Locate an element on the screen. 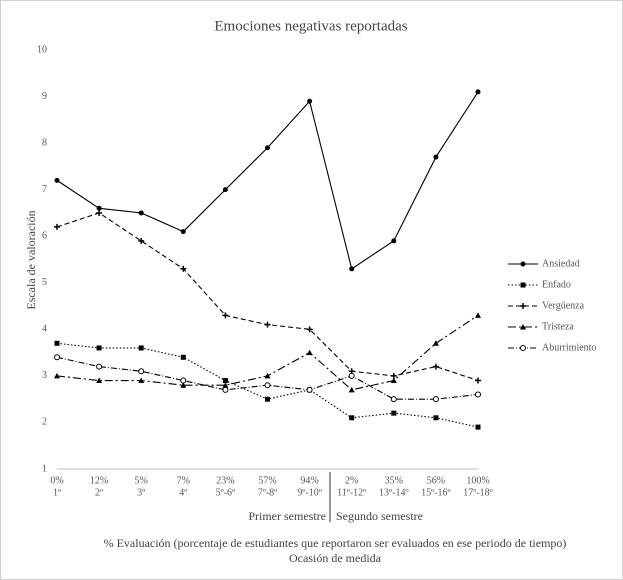 This screenshot has width=623, height=580. x-tick-label: 13º-14º is located at coordinates (394, 492).